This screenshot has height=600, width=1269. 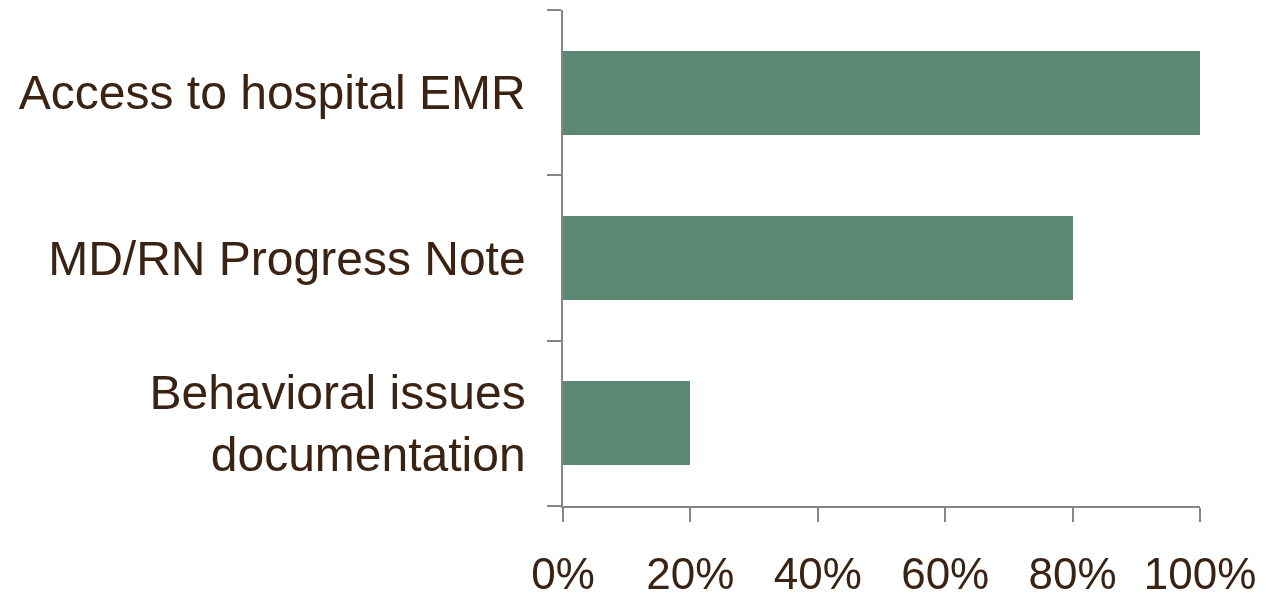 I want to click on x-tick-label: 100%, so click(x=1200, y=573).